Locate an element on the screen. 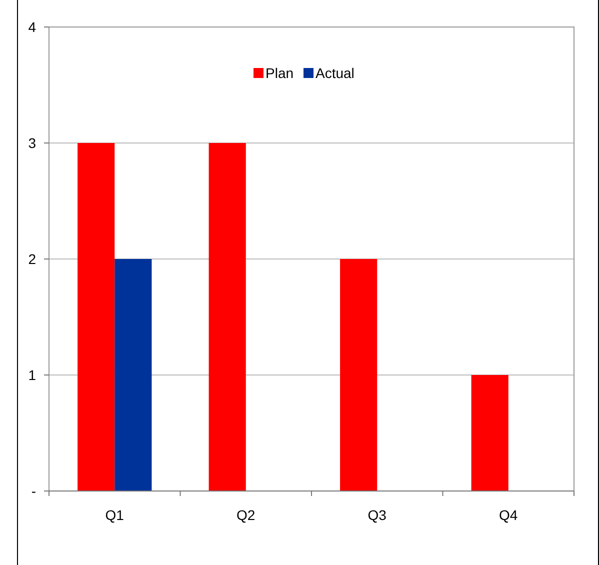  x-tick-label: Q2 is located at coordinates (246, 515).